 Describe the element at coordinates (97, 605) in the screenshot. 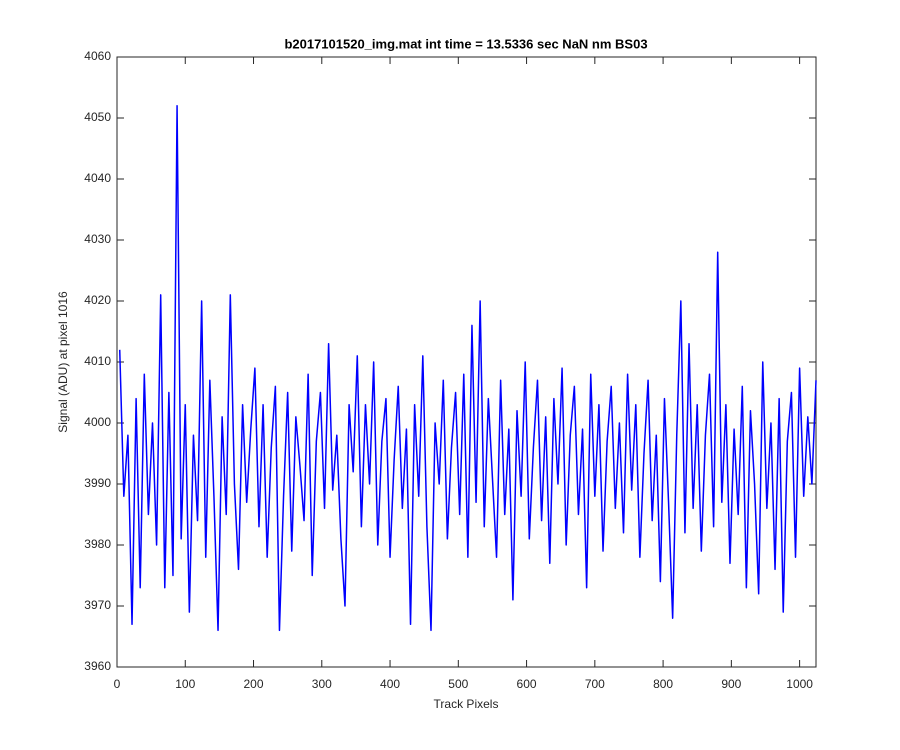

I see `y-tick-label: 3970` at that location.